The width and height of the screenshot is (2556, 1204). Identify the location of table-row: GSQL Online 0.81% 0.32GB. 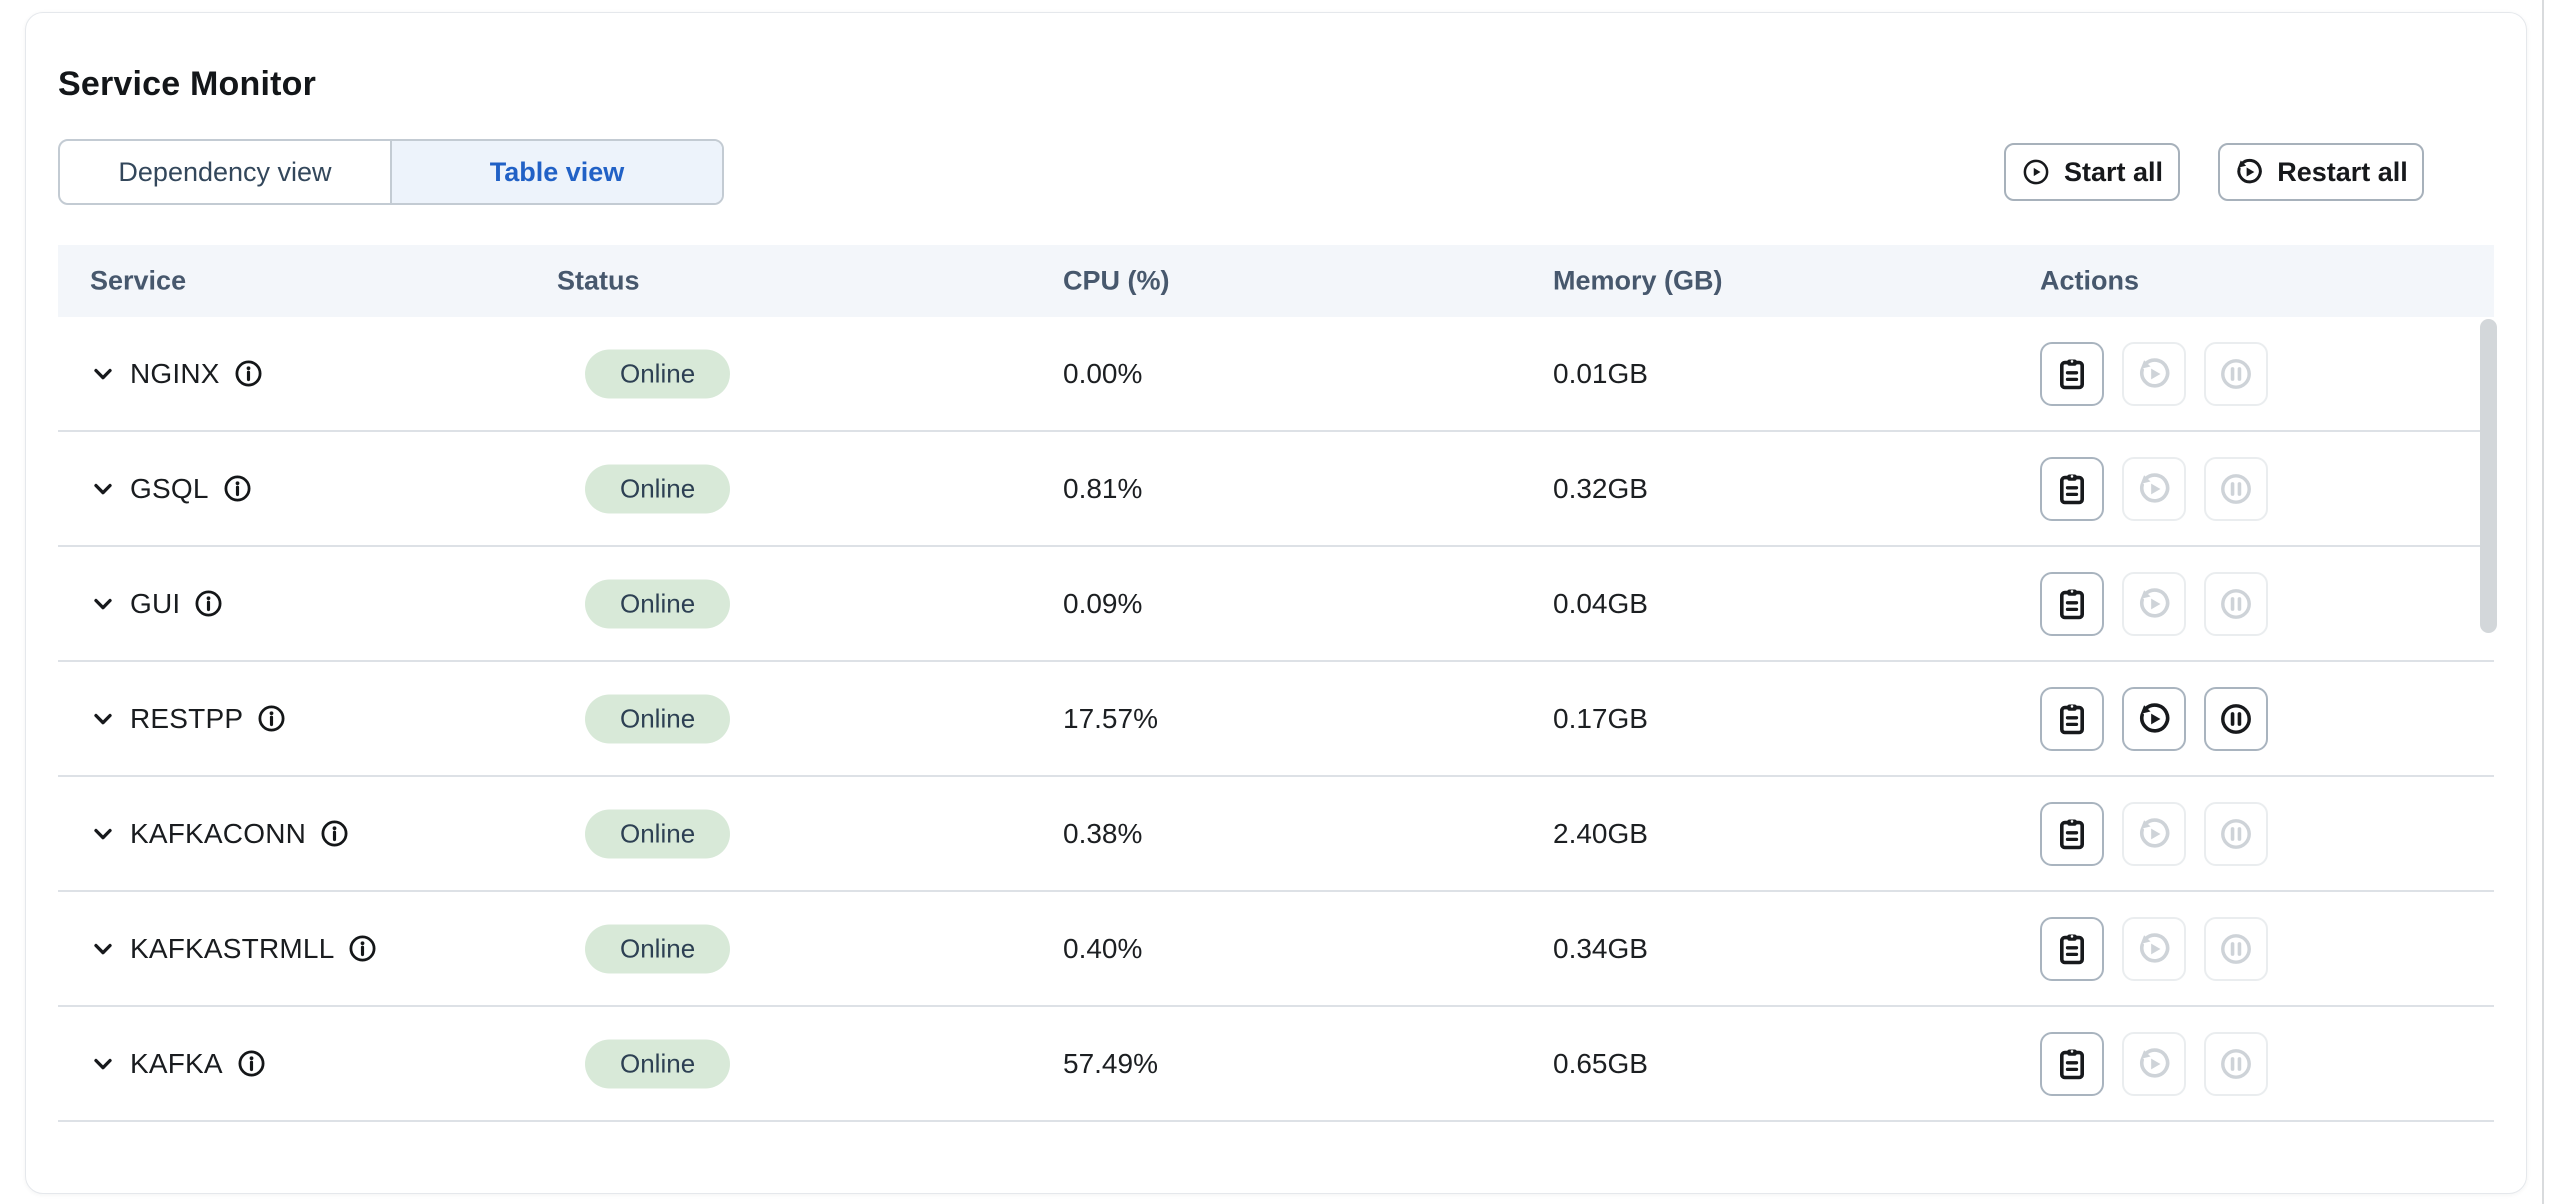
(1276, 489).